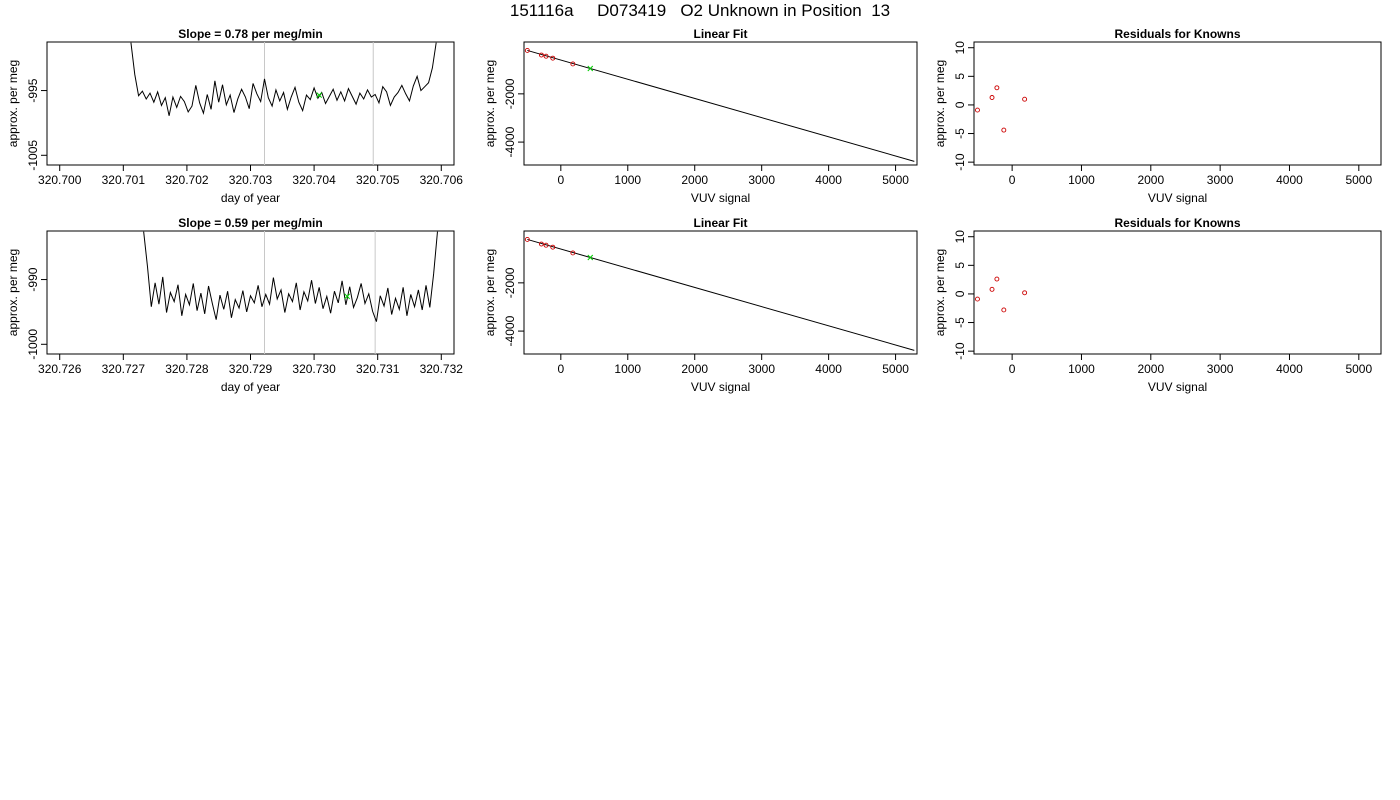  Describe the element at coordinates (1289, 369) in the screenshot. I see `res2-x-tick-label: 4000` at that location.